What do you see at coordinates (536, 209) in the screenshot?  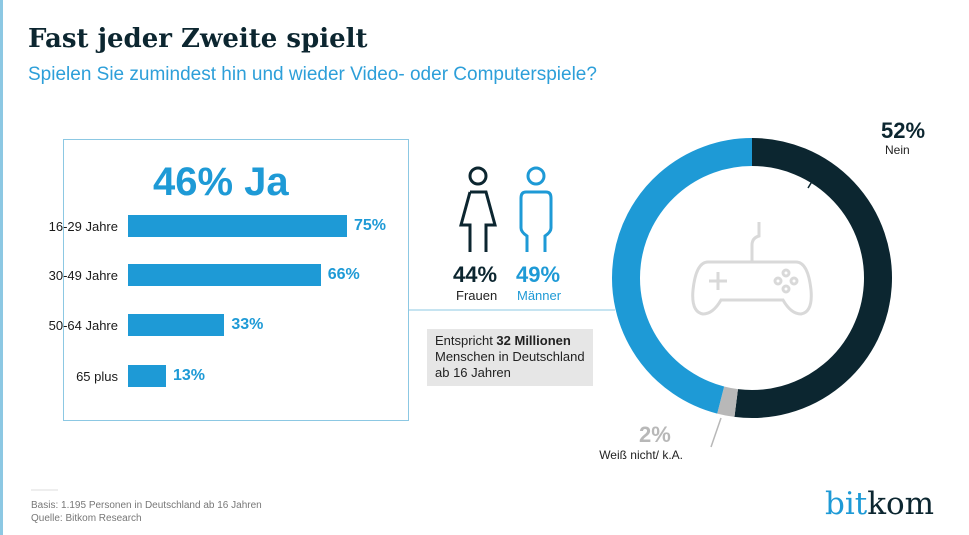 I see `man-icon` at bounding box center [536, 209].